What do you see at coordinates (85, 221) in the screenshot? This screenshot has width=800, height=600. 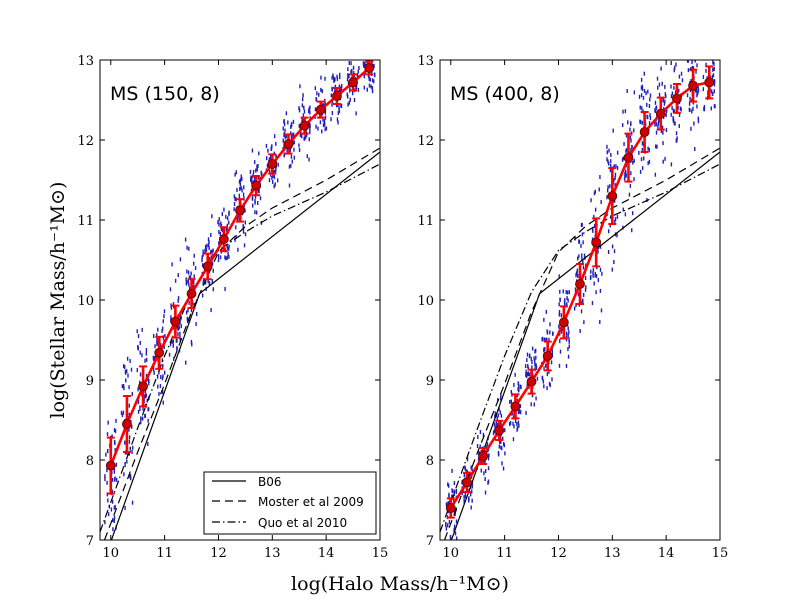 I see `left-y-tick-label: 11` at bounding box center [85, 221].